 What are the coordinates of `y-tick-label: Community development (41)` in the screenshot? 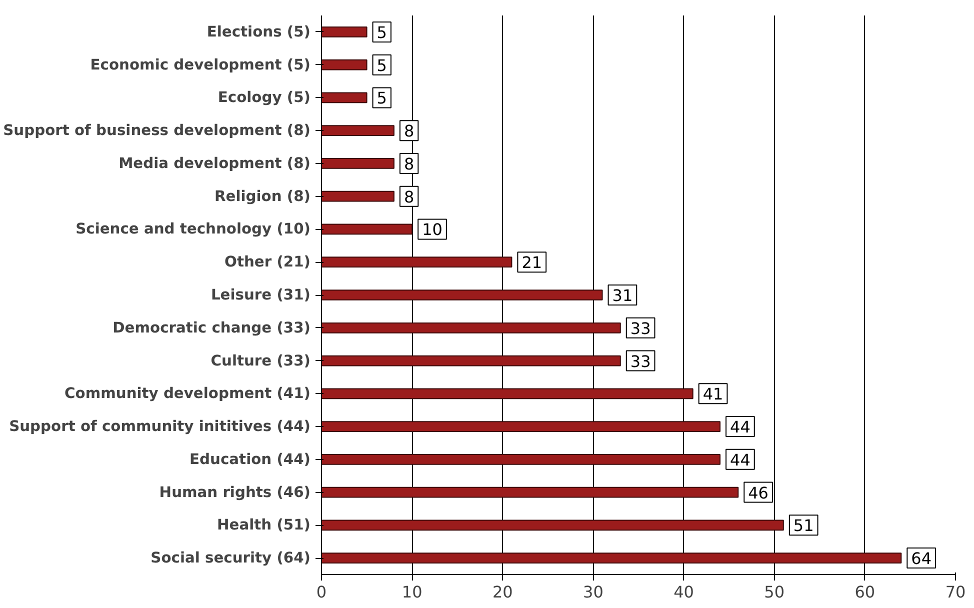 It's located at (187, 393).